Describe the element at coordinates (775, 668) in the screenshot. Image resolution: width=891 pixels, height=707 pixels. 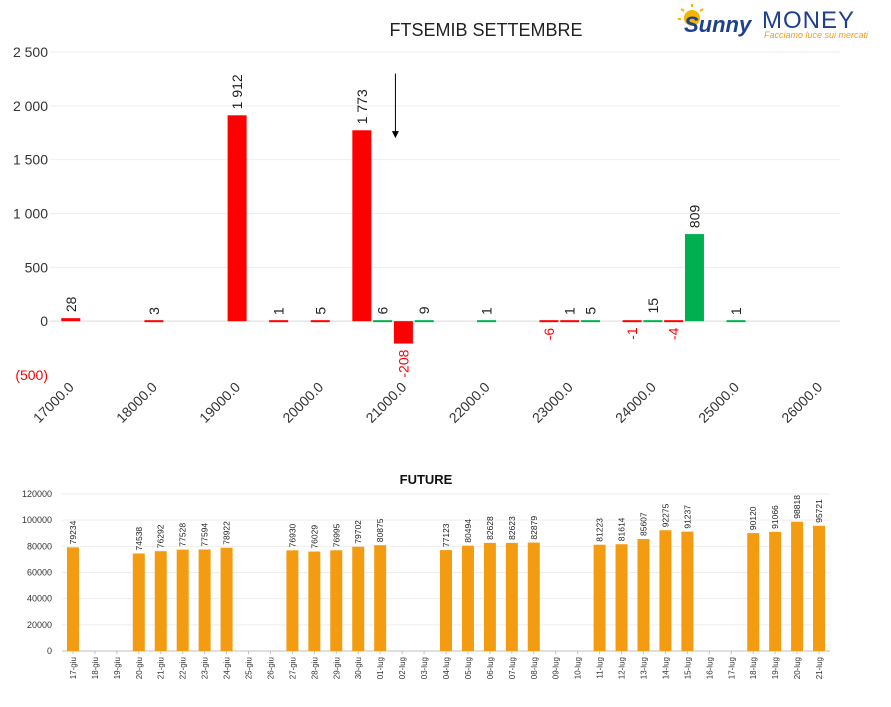
I see `bottom-x-tick-label: 19-lug` at that location.